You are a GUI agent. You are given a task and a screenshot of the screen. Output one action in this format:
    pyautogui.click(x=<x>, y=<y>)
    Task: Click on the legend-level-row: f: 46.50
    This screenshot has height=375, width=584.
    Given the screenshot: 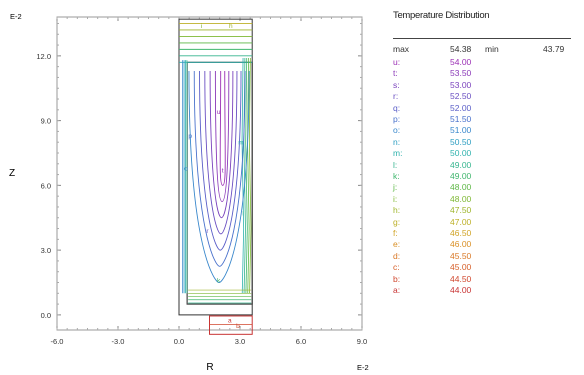 What is the action you would take?
    pyautogui.click(x=453, y=233)
    